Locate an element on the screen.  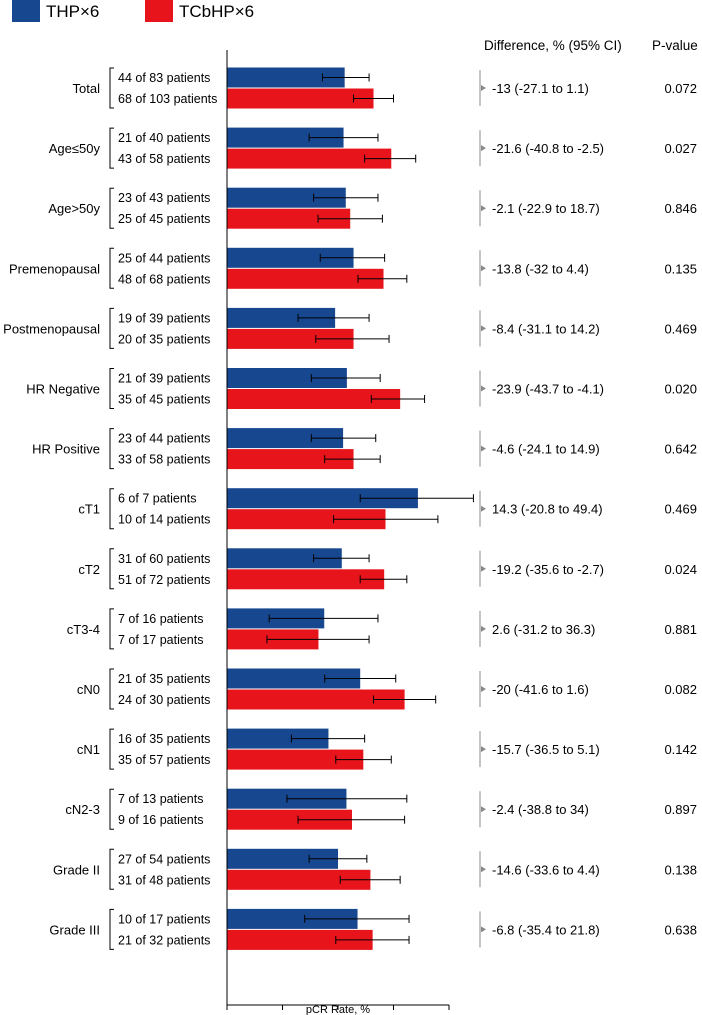
bar-count-label: 21 of 39 patients is located at coordinates (164, 379).